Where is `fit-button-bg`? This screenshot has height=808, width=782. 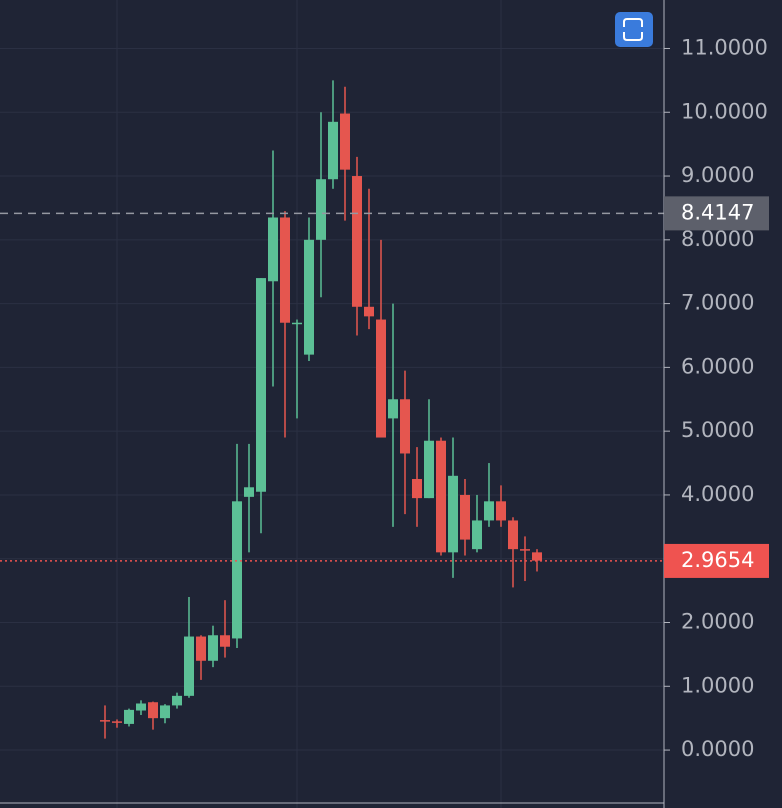
fit-button-bg is located at coordinates (634, 29).